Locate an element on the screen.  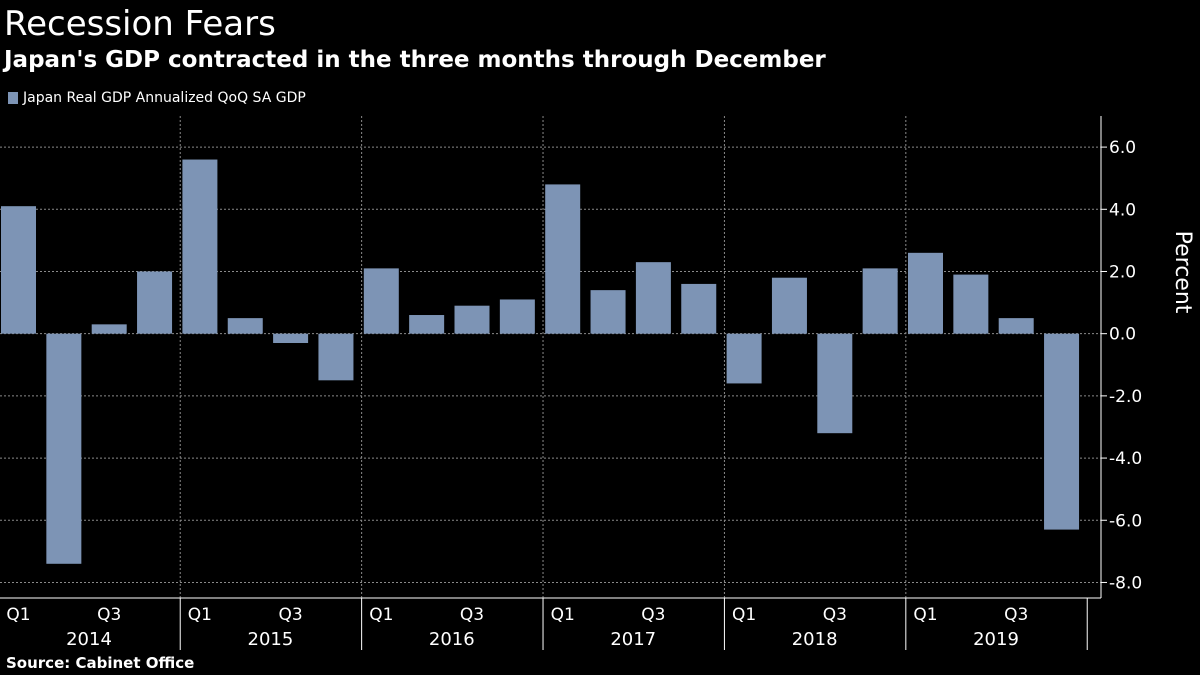
year-label: 2018 is located at coordinates (815, 639).